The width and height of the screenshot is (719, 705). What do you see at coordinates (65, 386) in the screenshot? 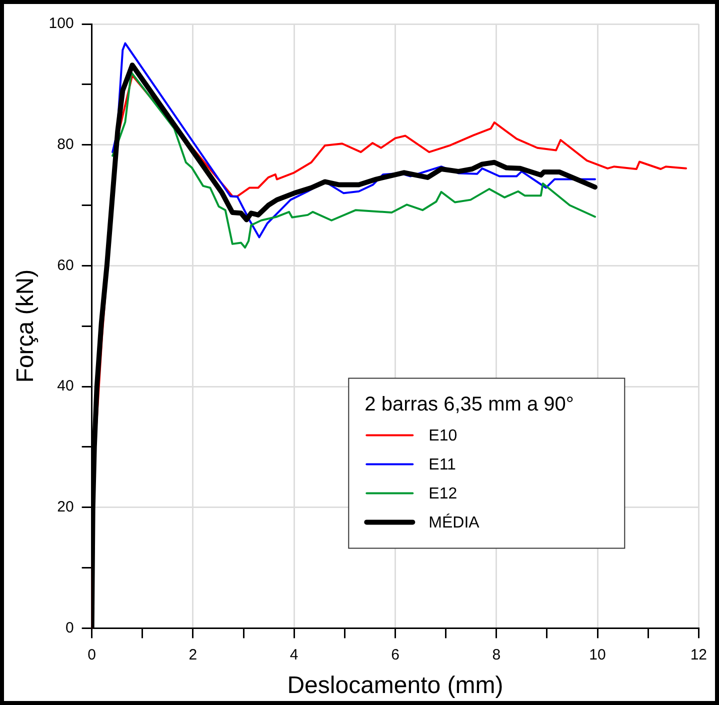
I see `y-tick-label: 40` at bounding box center [65, 386].